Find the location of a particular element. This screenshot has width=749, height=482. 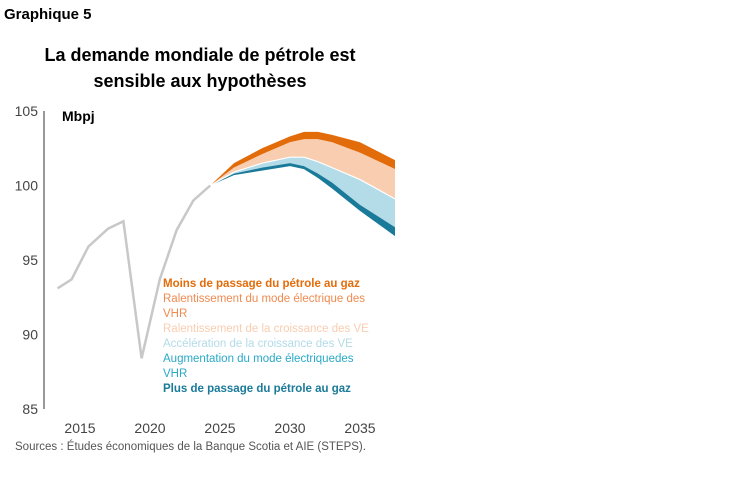

x-tick-label: 2015 is located at coordinates (79, 428).